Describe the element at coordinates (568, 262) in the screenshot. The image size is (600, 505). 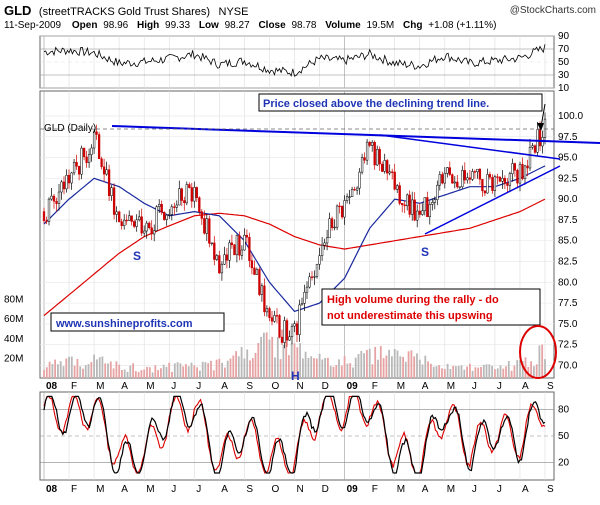
I see `price-tick-label: 82.5` at that location.